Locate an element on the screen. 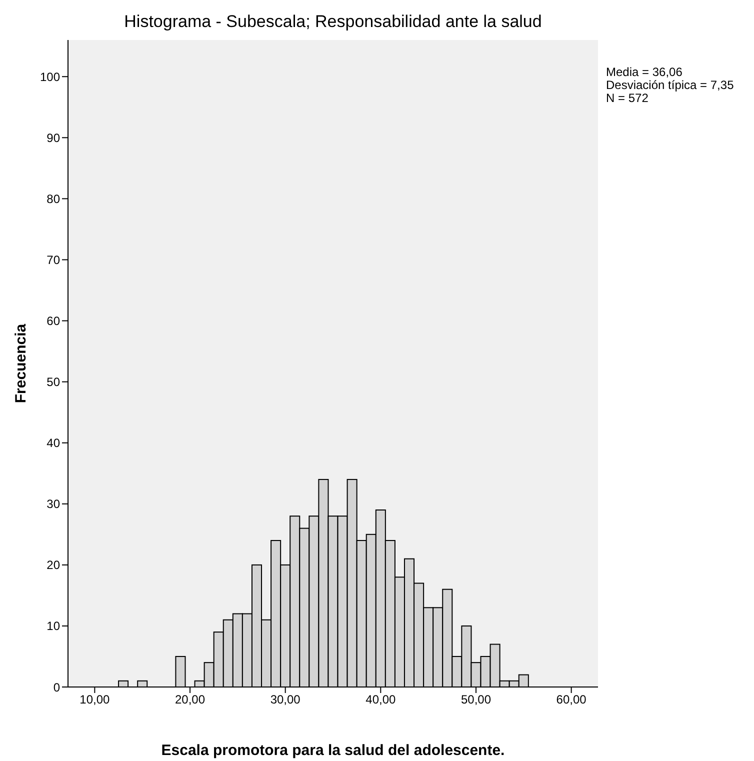 The width and height of the screenshot is (754, 761). y-axis-title: Frecuencia is located at coordinates (21, 363).